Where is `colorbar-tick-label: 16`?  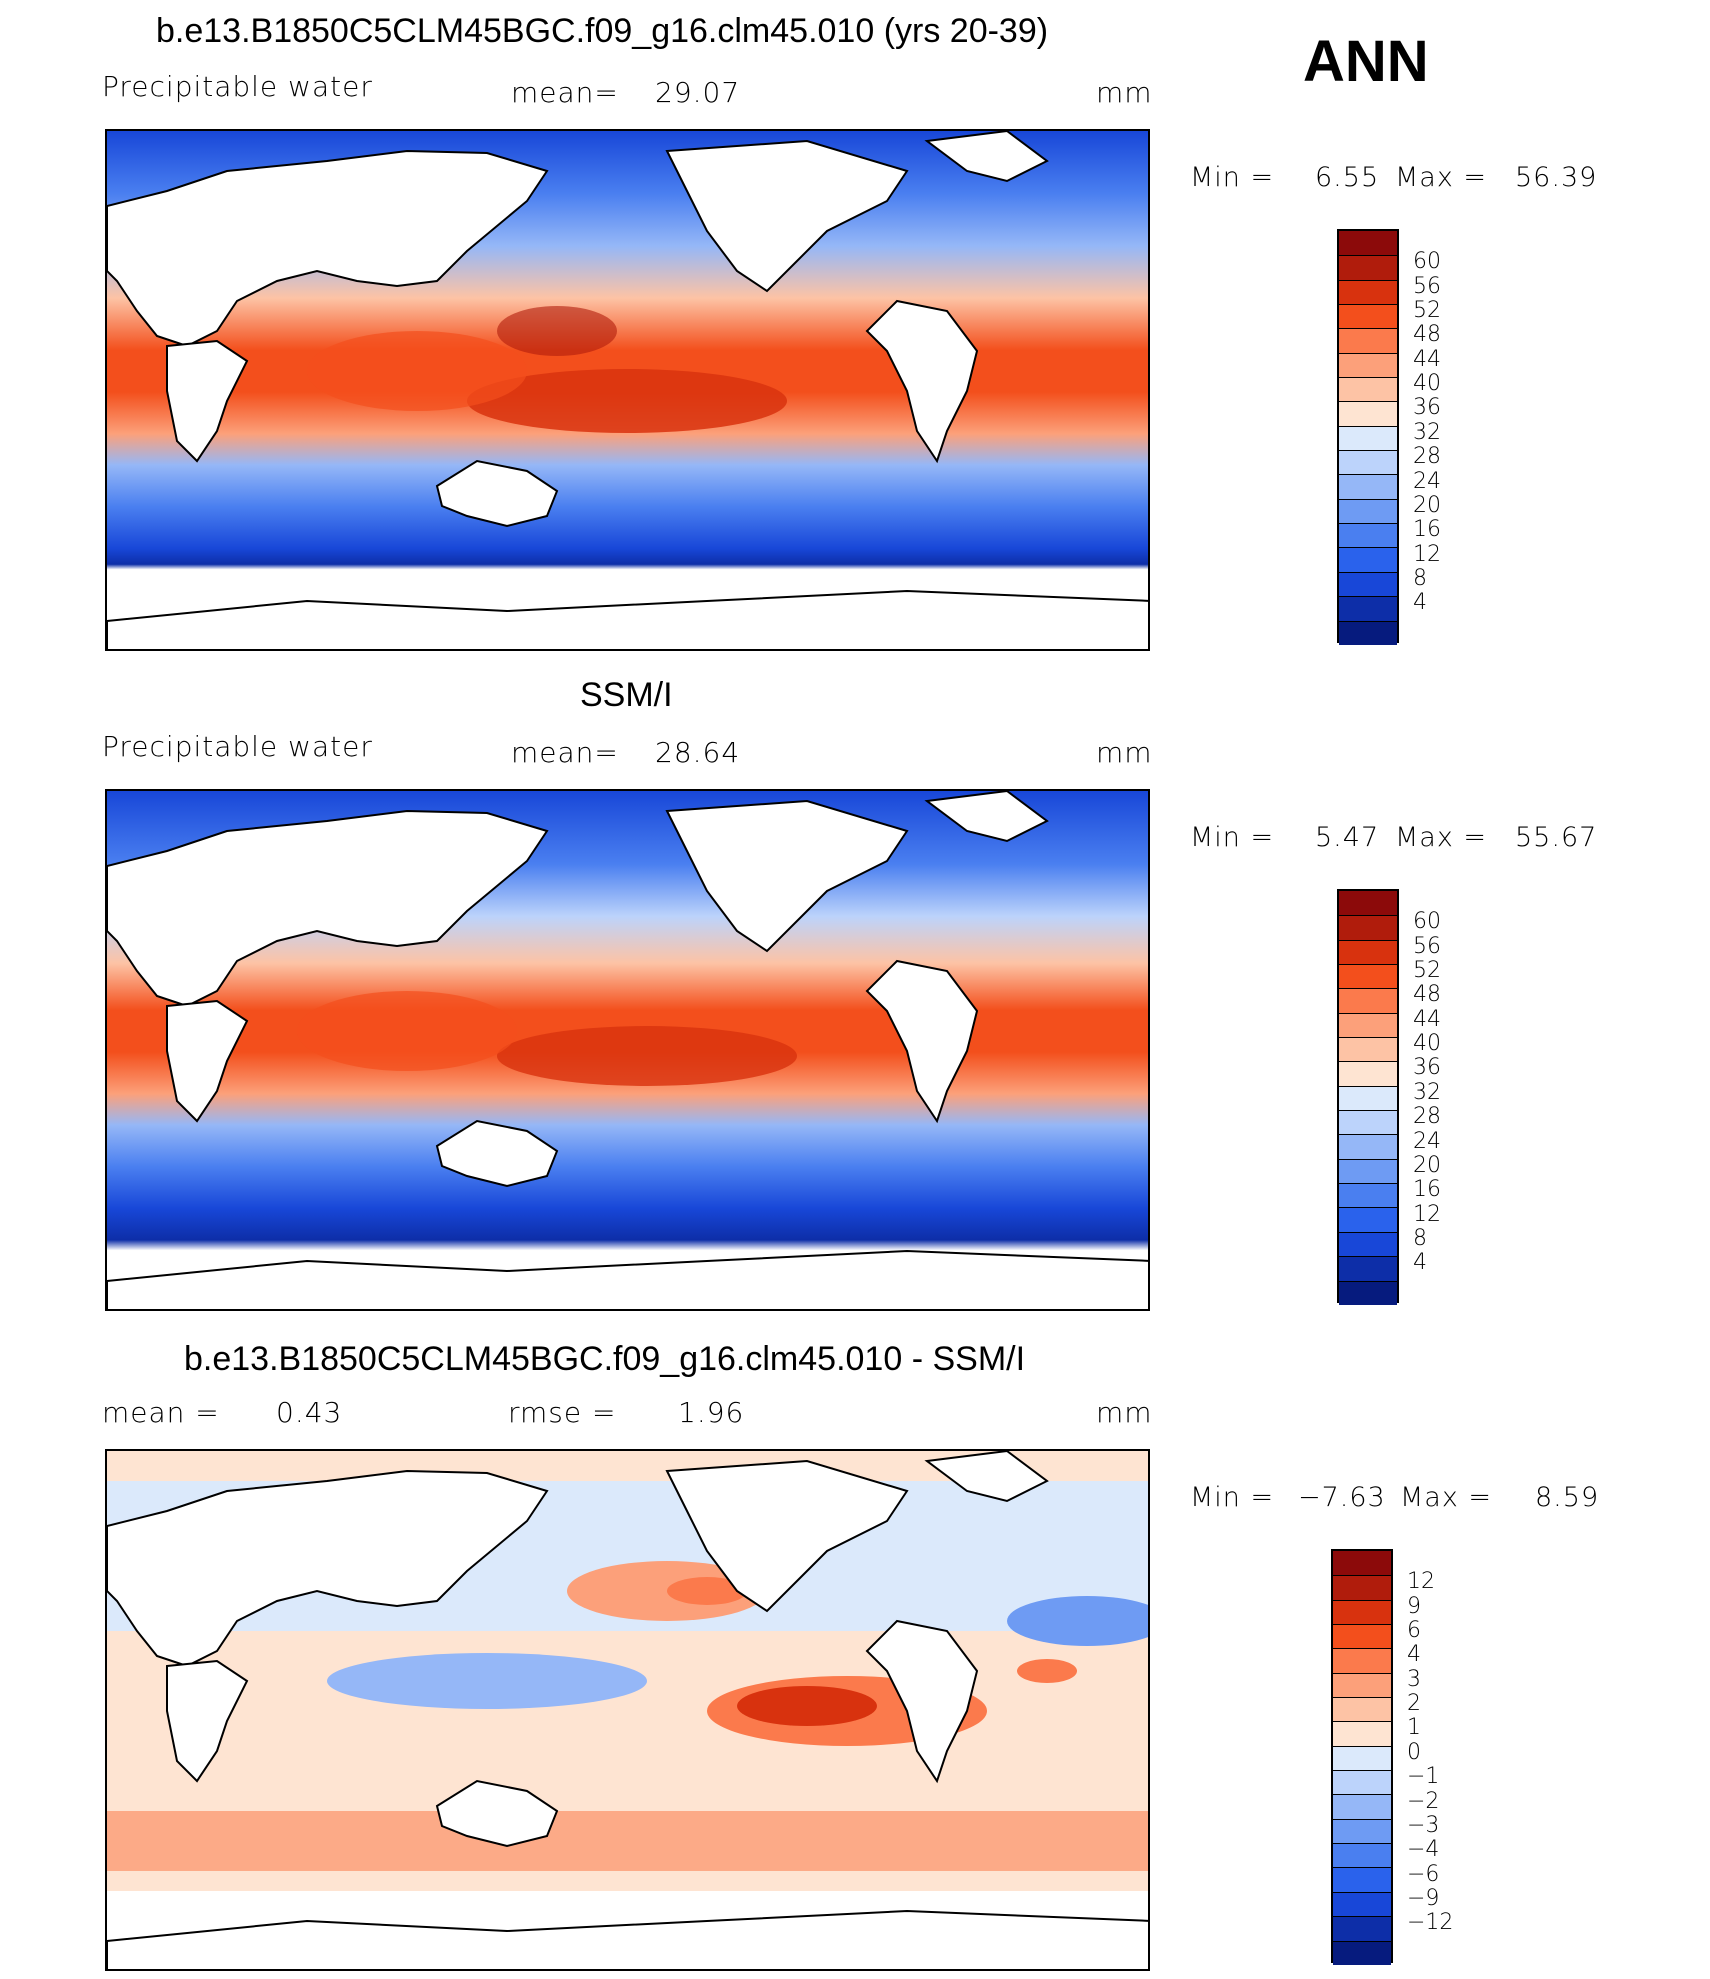 colorbar-tick-label: 16 is located at coordinates (1427, 1190).